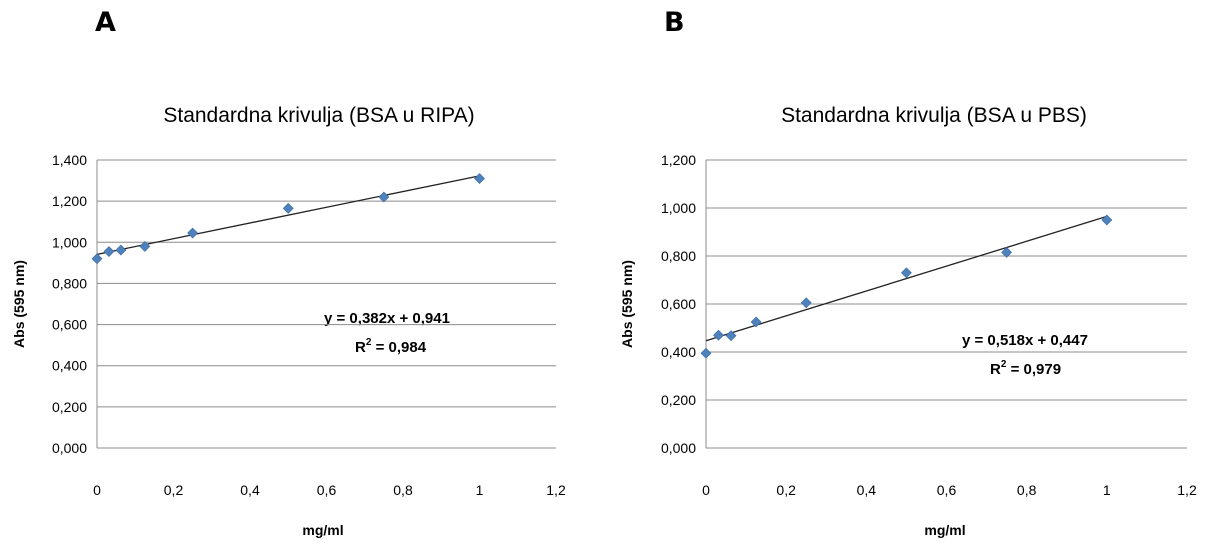  Describe the element at coordinates (706, 490) in the screenshot. I see `chart-b-x-tick-label: 0` at that location.